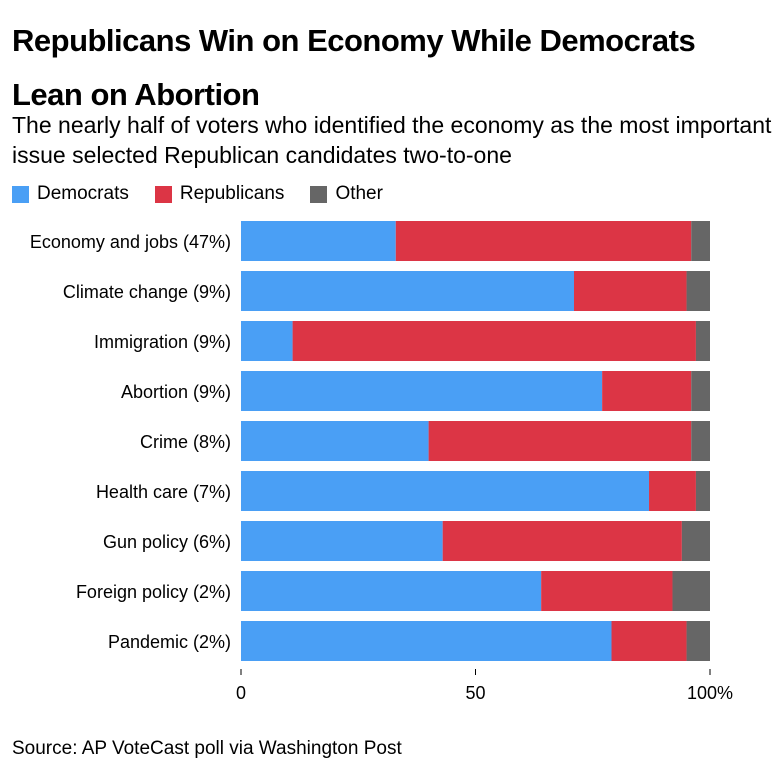 The height and width of the screenshot is (782, 778). I want to click on bar-pandemic-democrats, so click(426, 641).